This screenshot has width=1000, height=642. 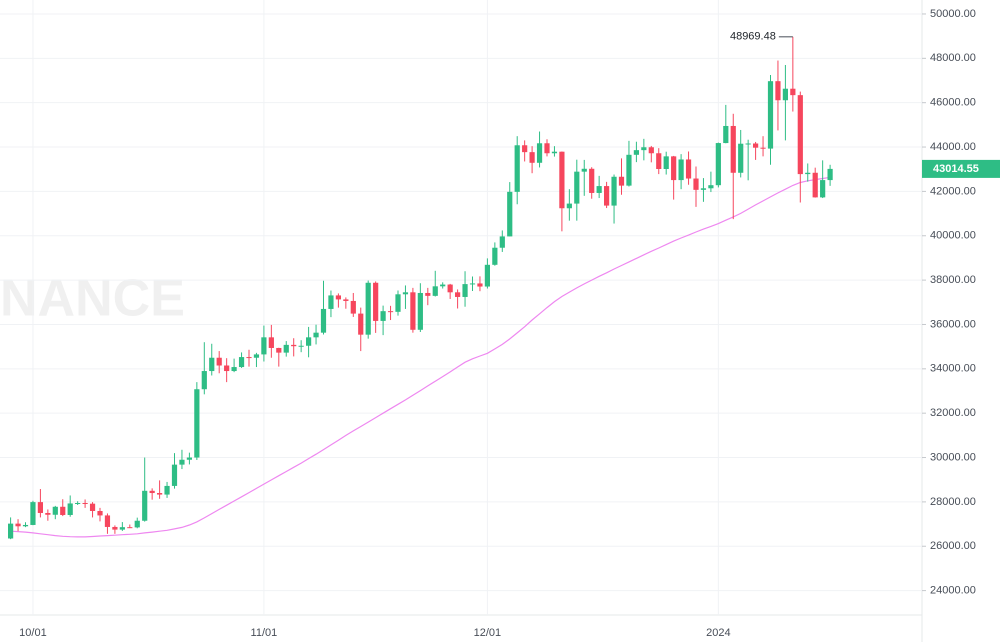 I want to click on max-label: 48969.48, so click(x=753, y=37).